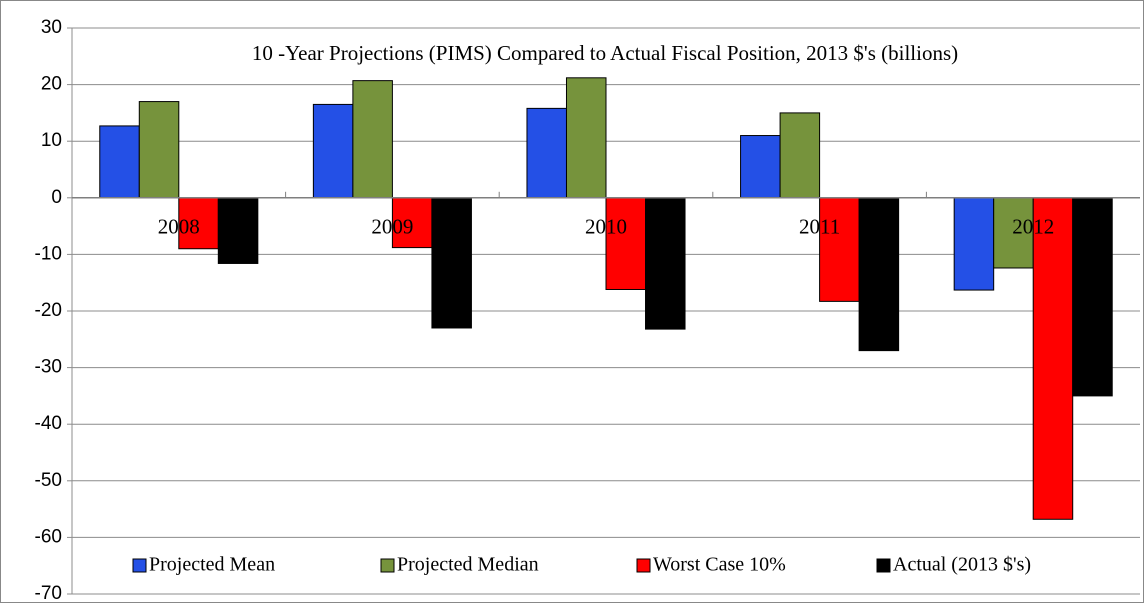 The image size is (1144, 603). What do you see at coordinates (51, 84) in the screenshot?
I see `y-tick-label: 20` at bounding box center [51, 84].